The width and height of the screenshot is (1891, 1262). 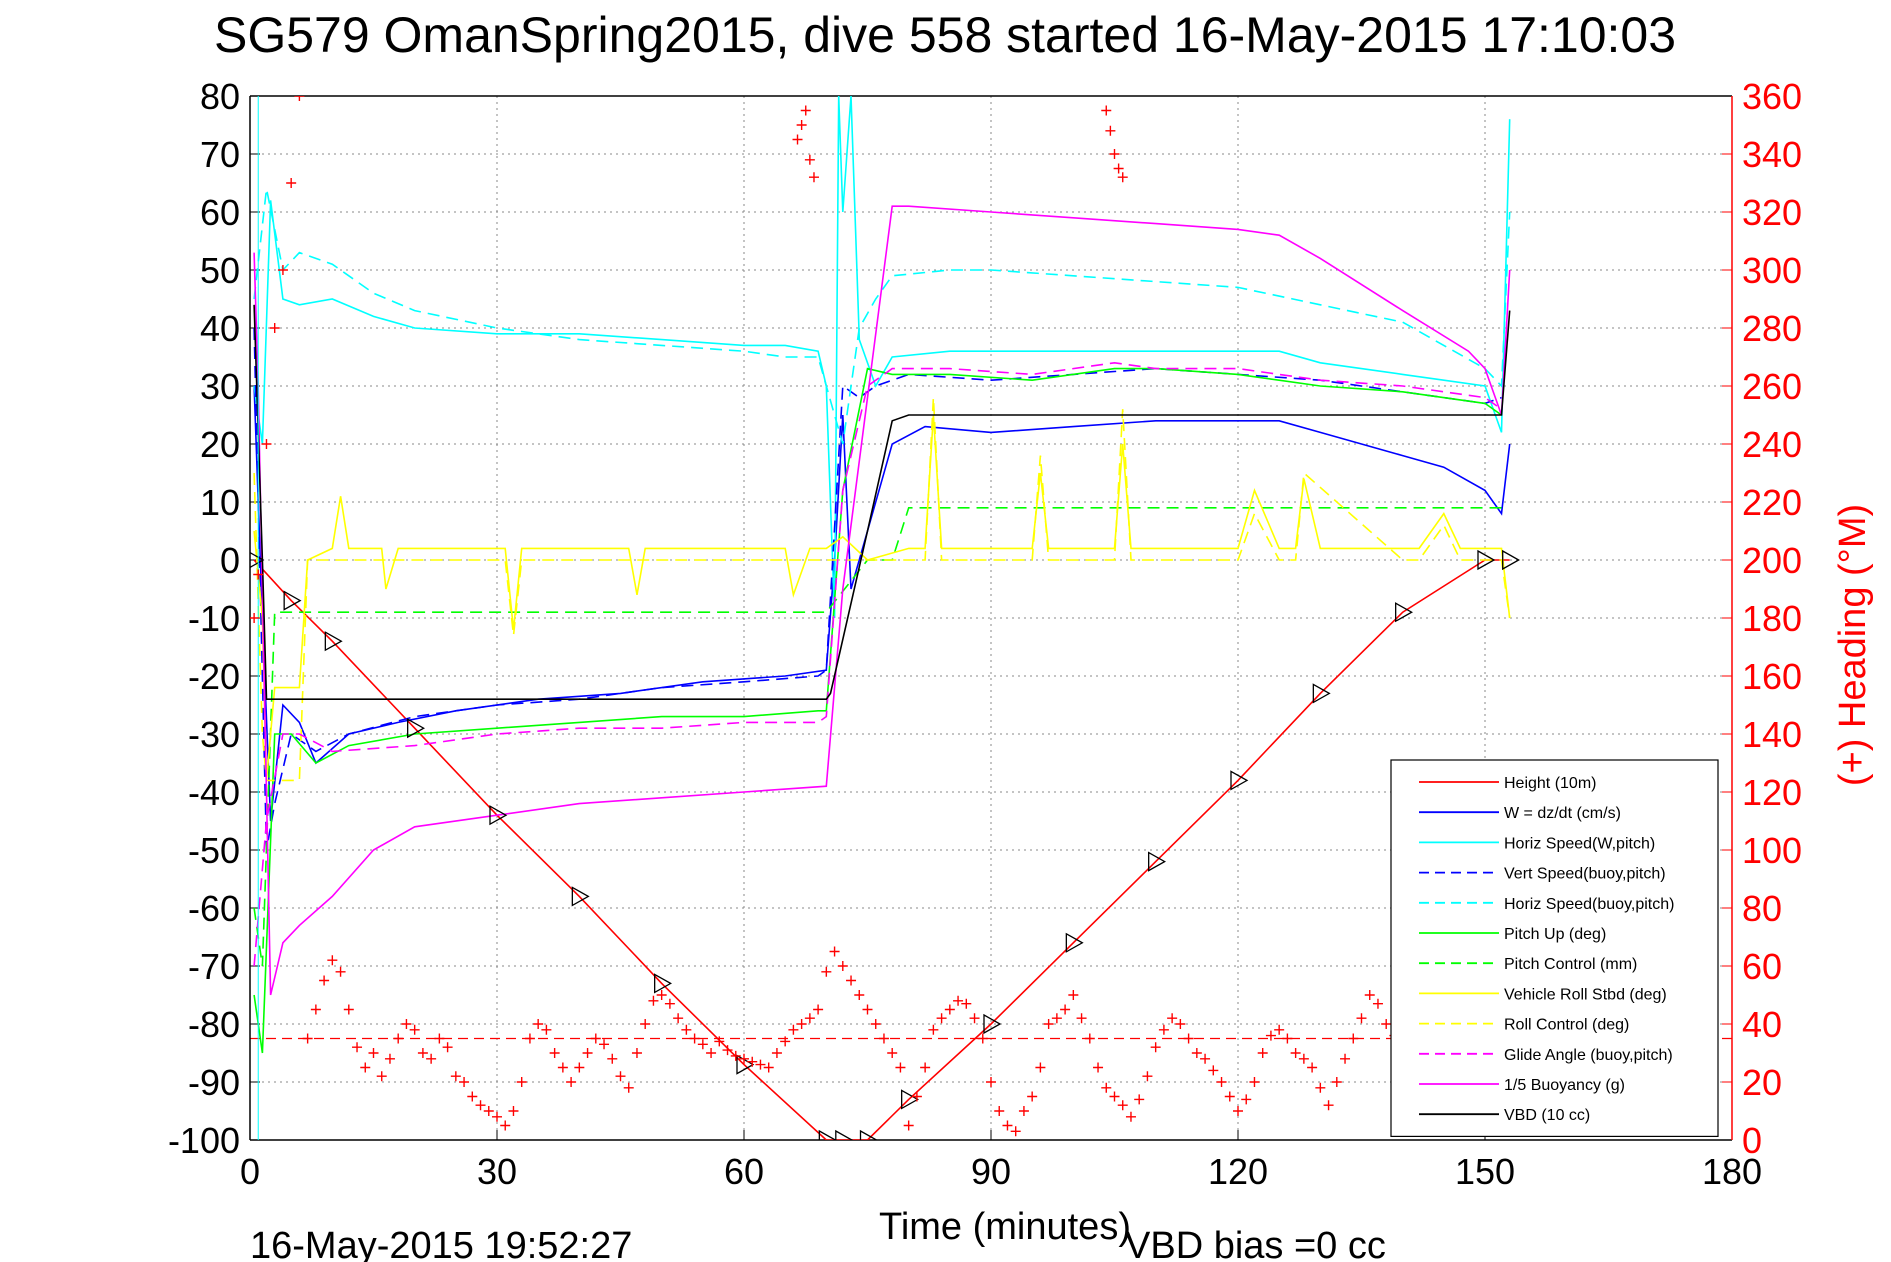 What do you see at coordinates (214, 676) in the screenshot?
I see `y-tick-label: -20` at bounding box center [214, 676].